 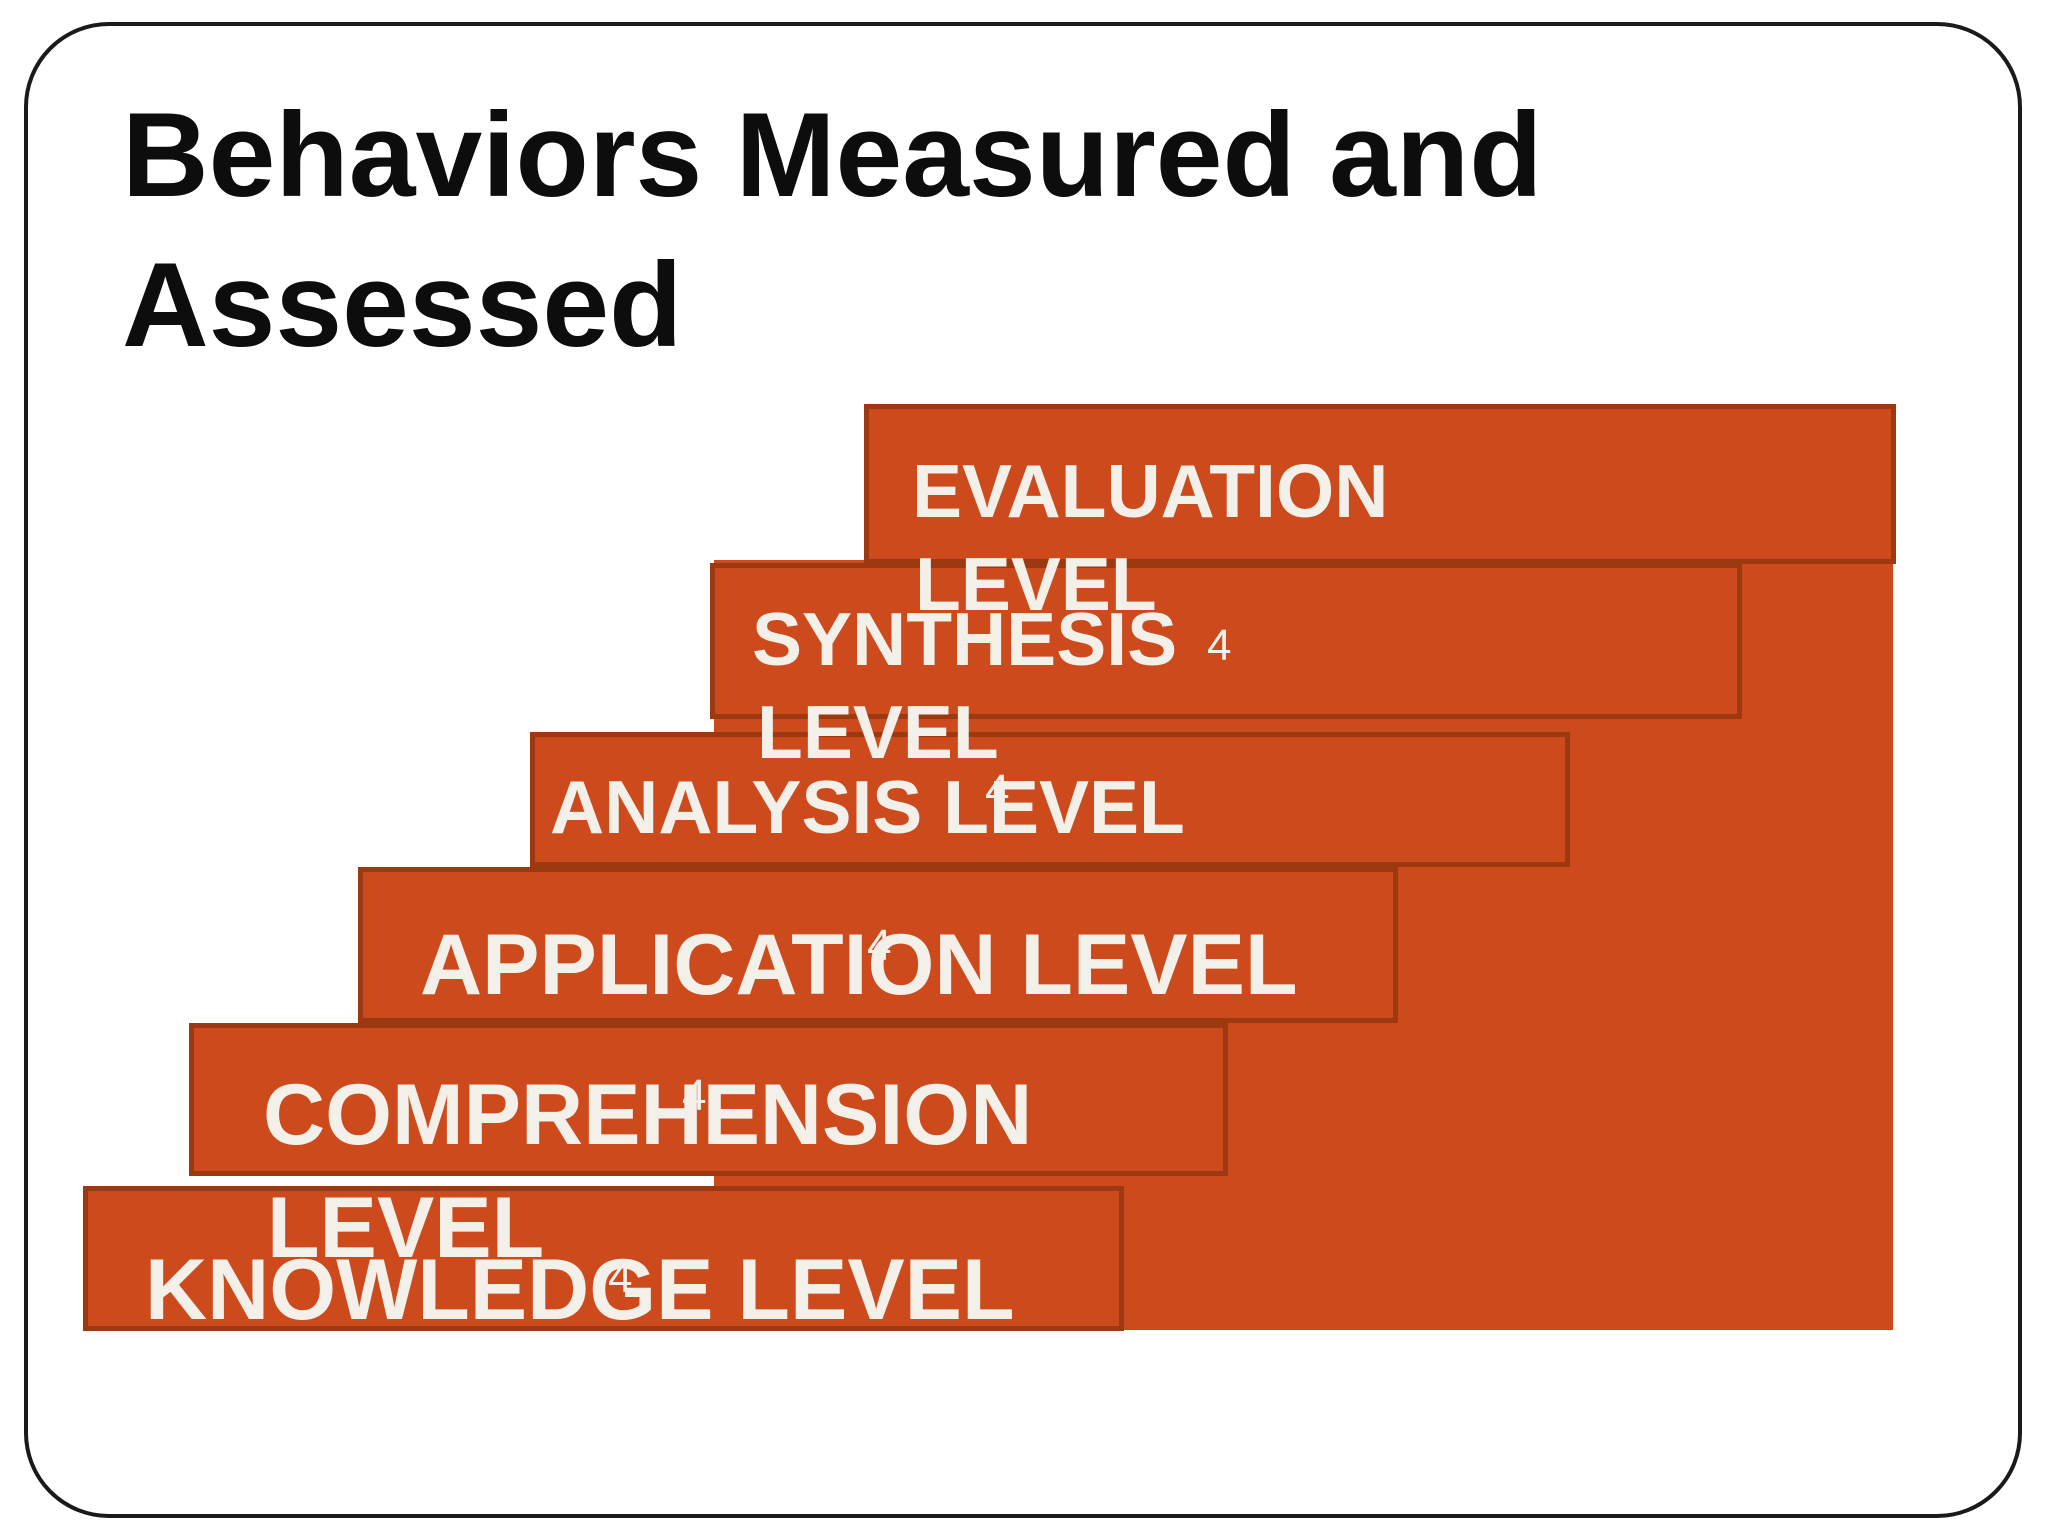 I want to click on step-marker-synthesis: 4, so click(x=1219, y=645).